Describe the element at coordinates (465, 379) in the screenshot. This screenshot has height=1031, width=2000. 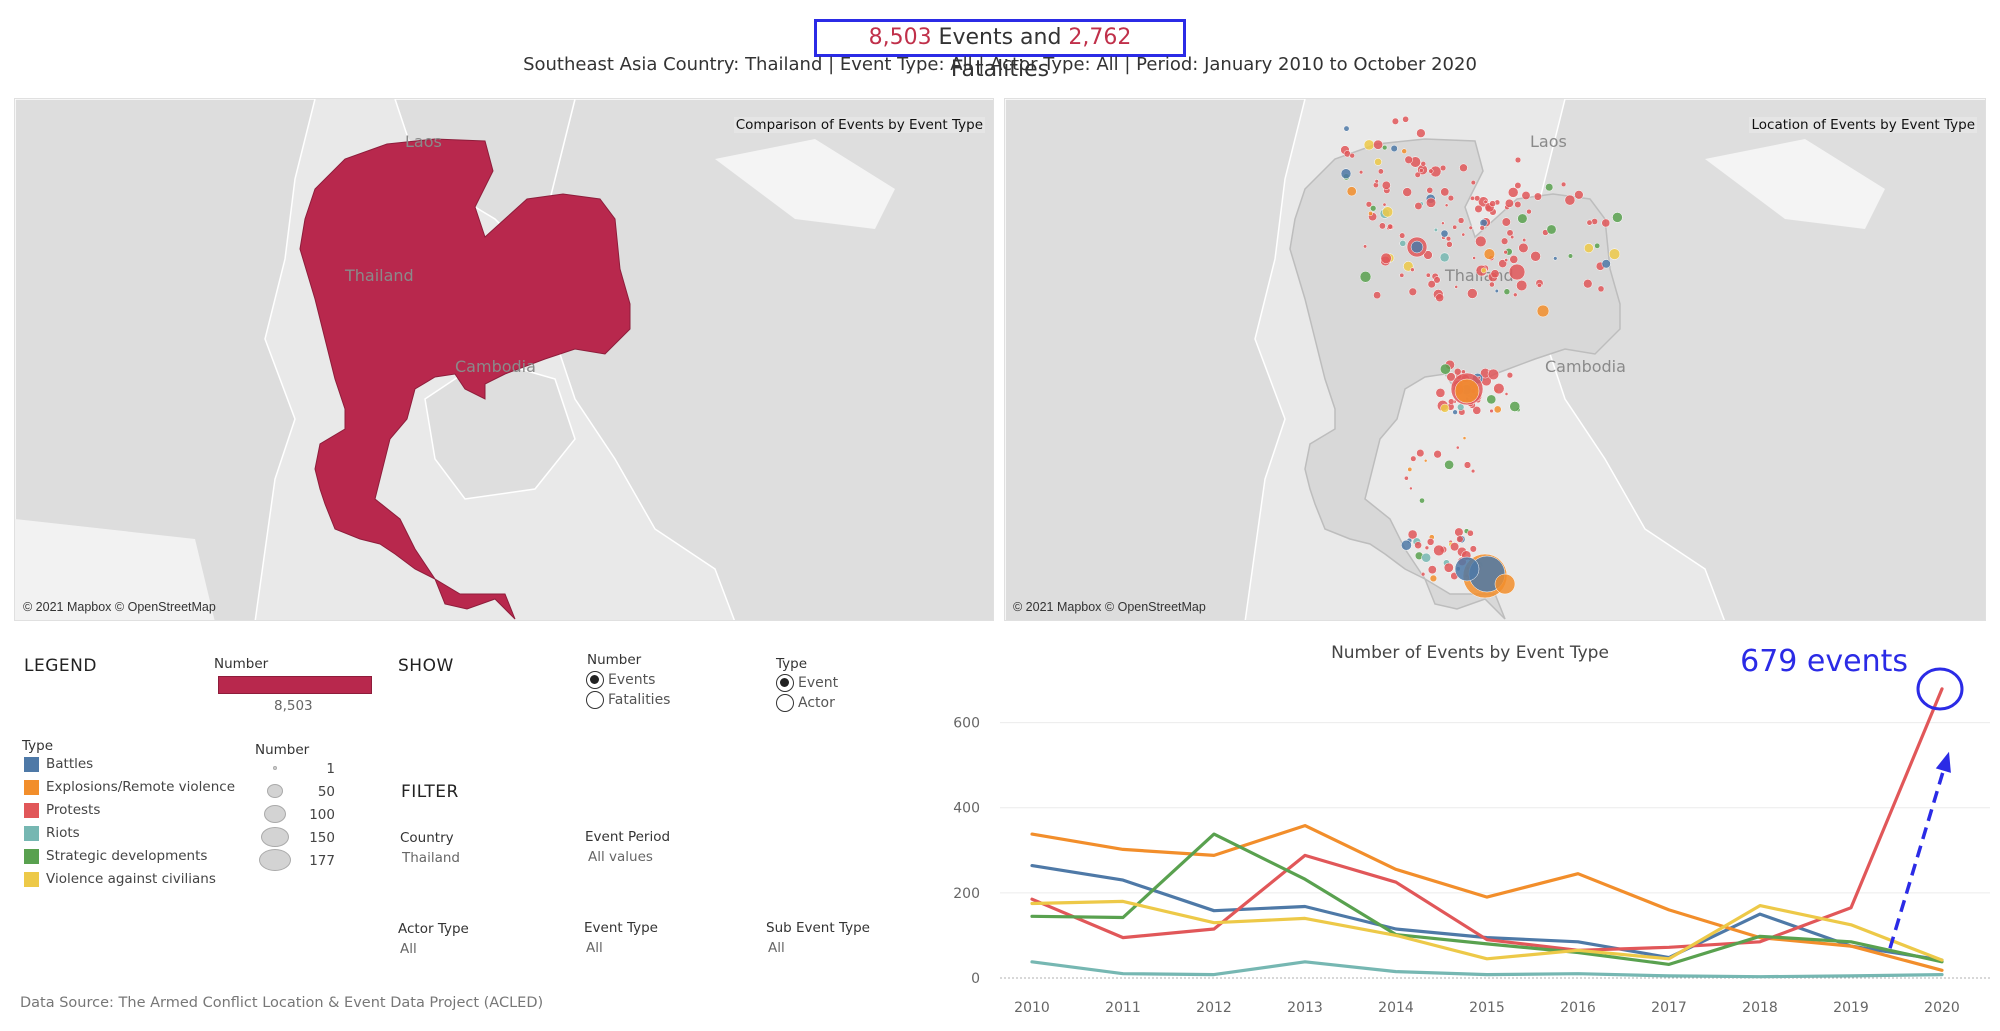
I see `thailand-shape` at that location.